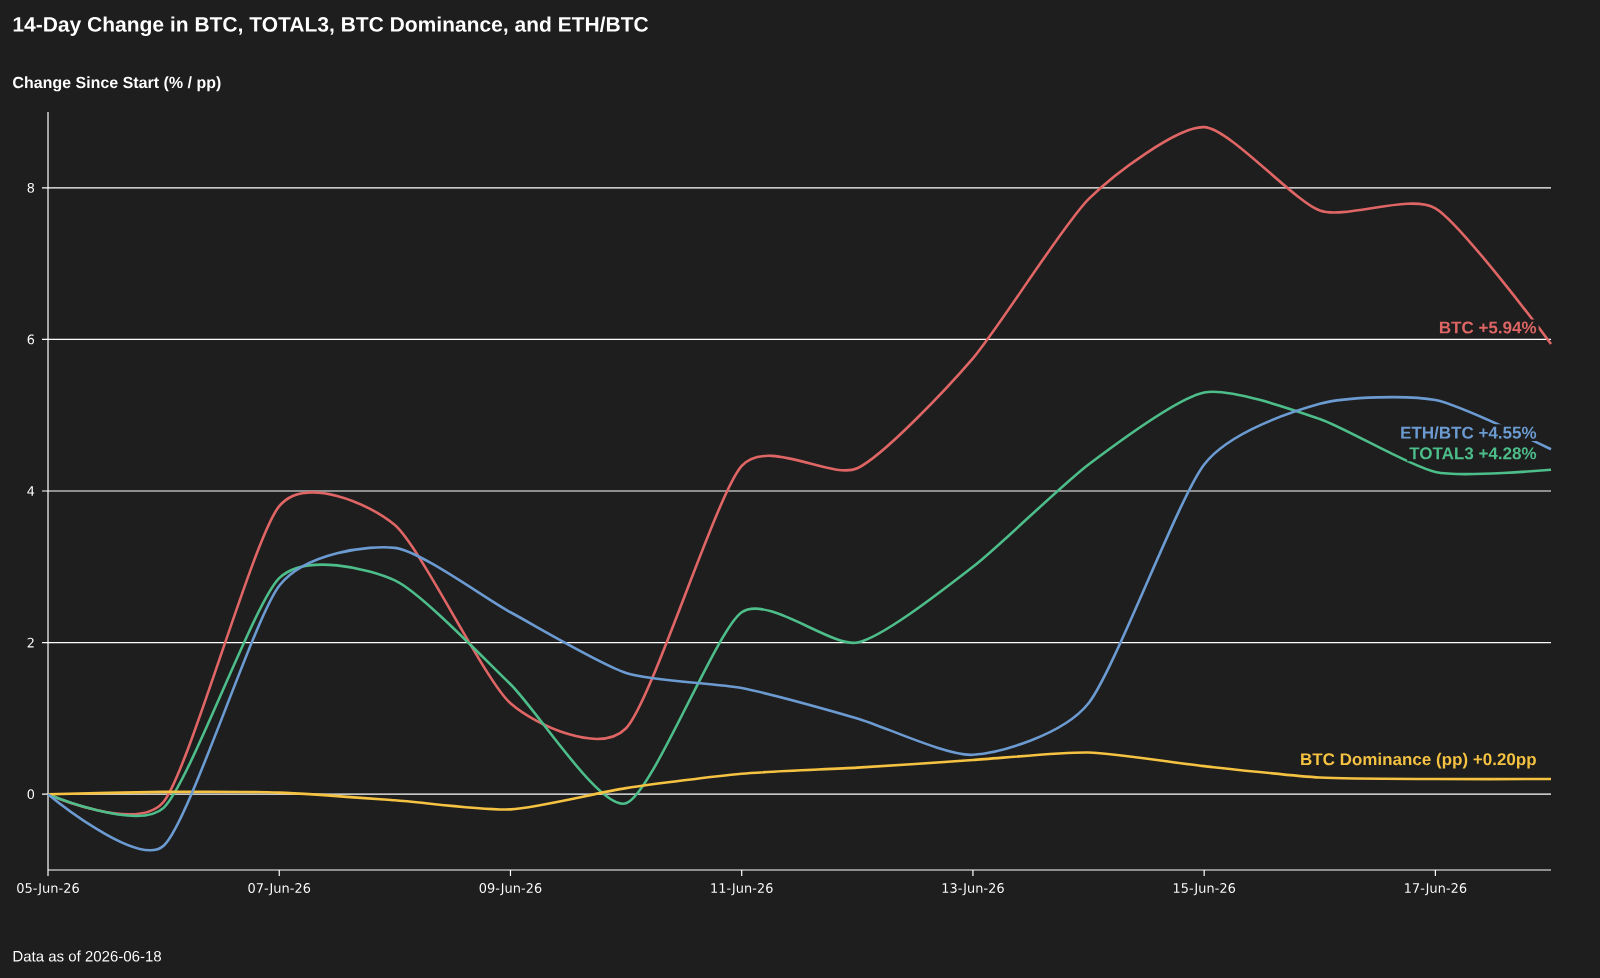  I want to click on data-label: +4.28%, so click(1508, 453).